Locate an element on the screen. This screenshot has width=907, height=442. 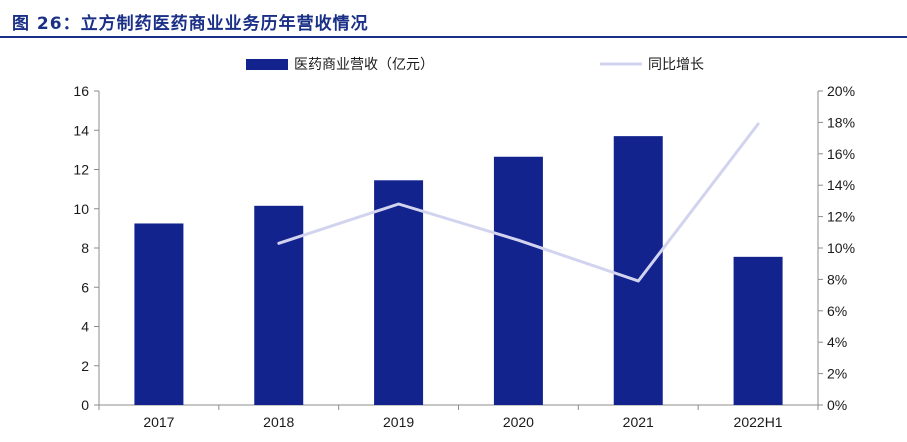
right-tick-label: 16% is located at coordinates (841, 154).